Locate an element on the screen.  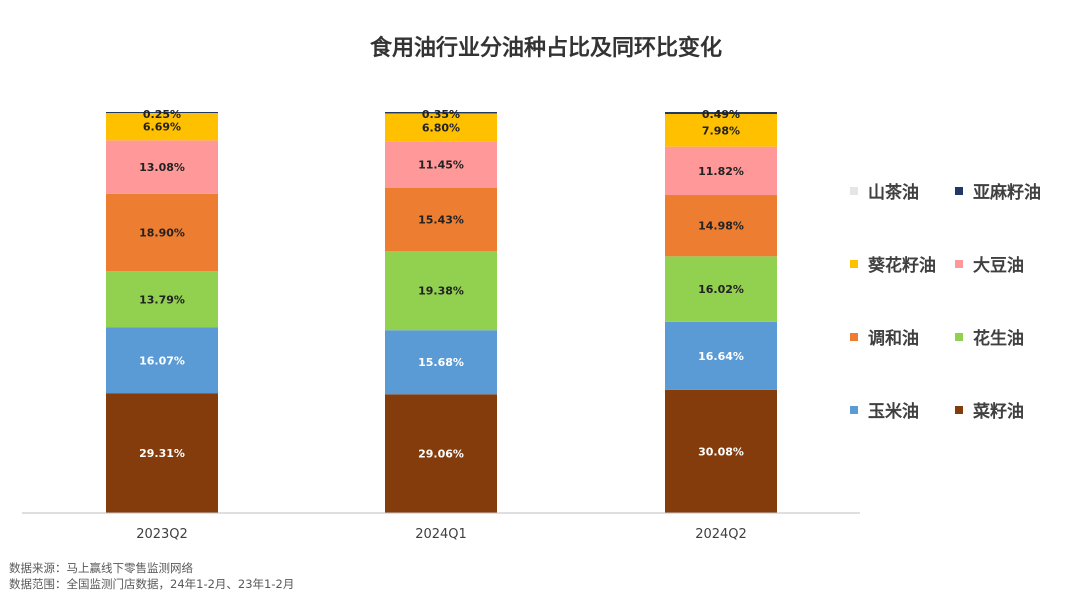
bar-segment-2024Q2-大豆油 is located at coordinates (721, 171).